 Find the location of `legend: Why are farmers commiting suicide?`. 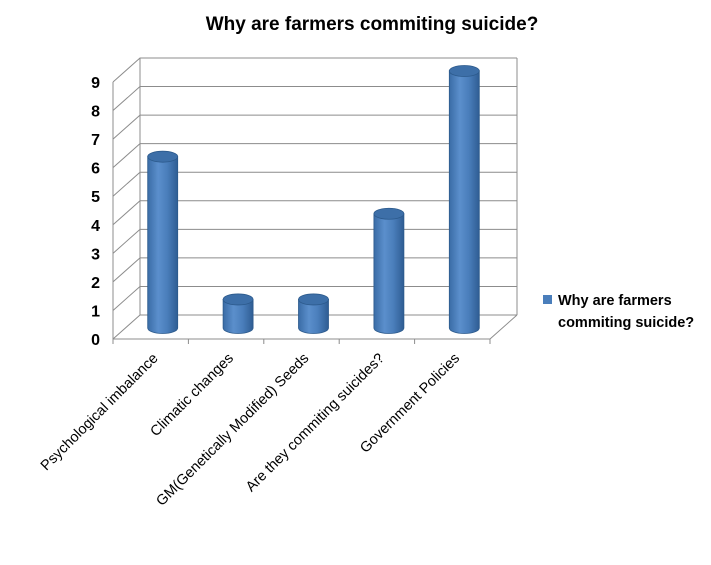

legend: Why are farmers commiting suicide? is located at coordinates (618, 312).